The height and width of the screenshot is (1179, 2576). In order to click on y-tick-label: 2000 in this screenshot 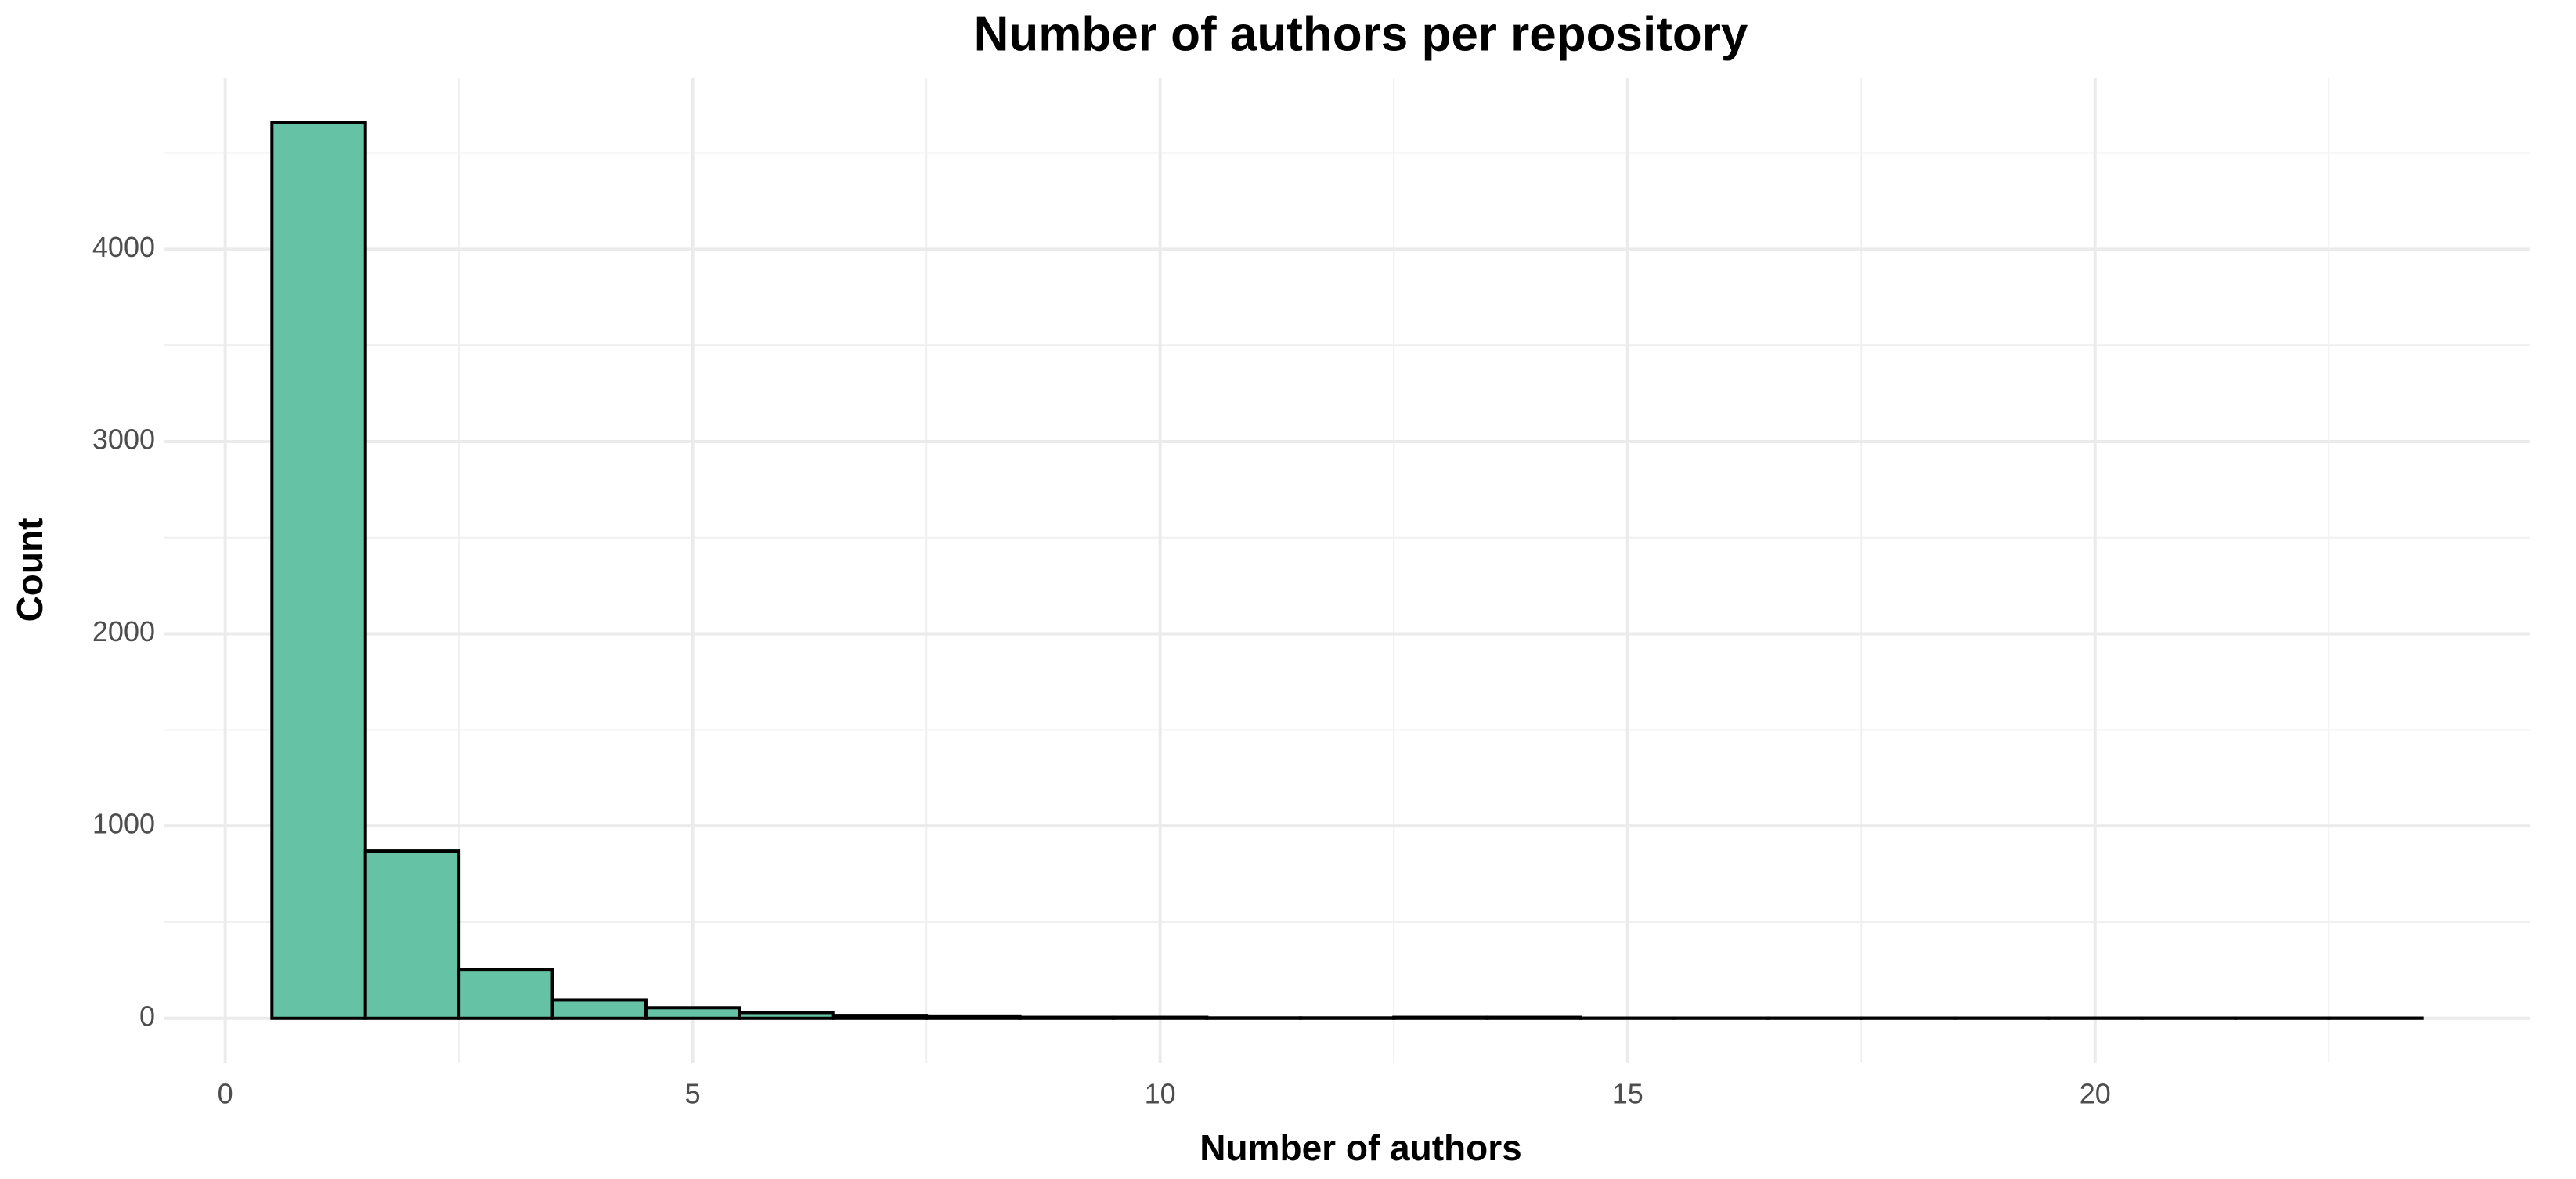, I will do `click(123, 631)`.